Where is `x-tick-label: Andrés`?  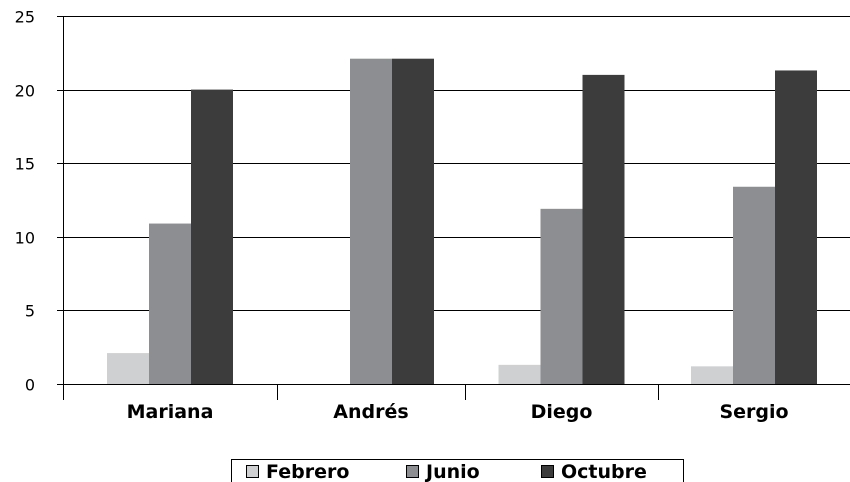
x-tick-label: Andrés is located at coordinates (370, 412).